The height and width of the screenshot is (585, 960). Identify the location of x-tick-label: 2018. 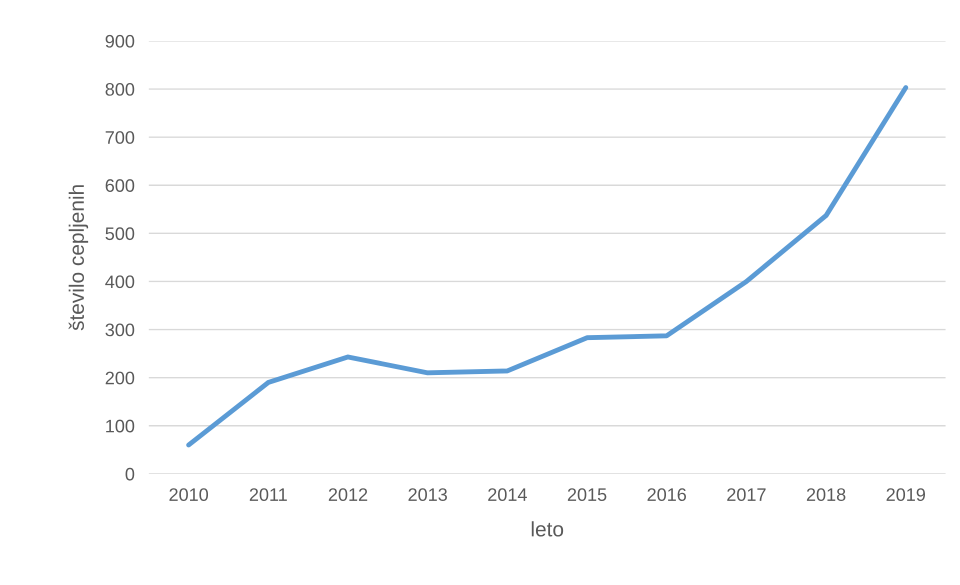
(826, 494).